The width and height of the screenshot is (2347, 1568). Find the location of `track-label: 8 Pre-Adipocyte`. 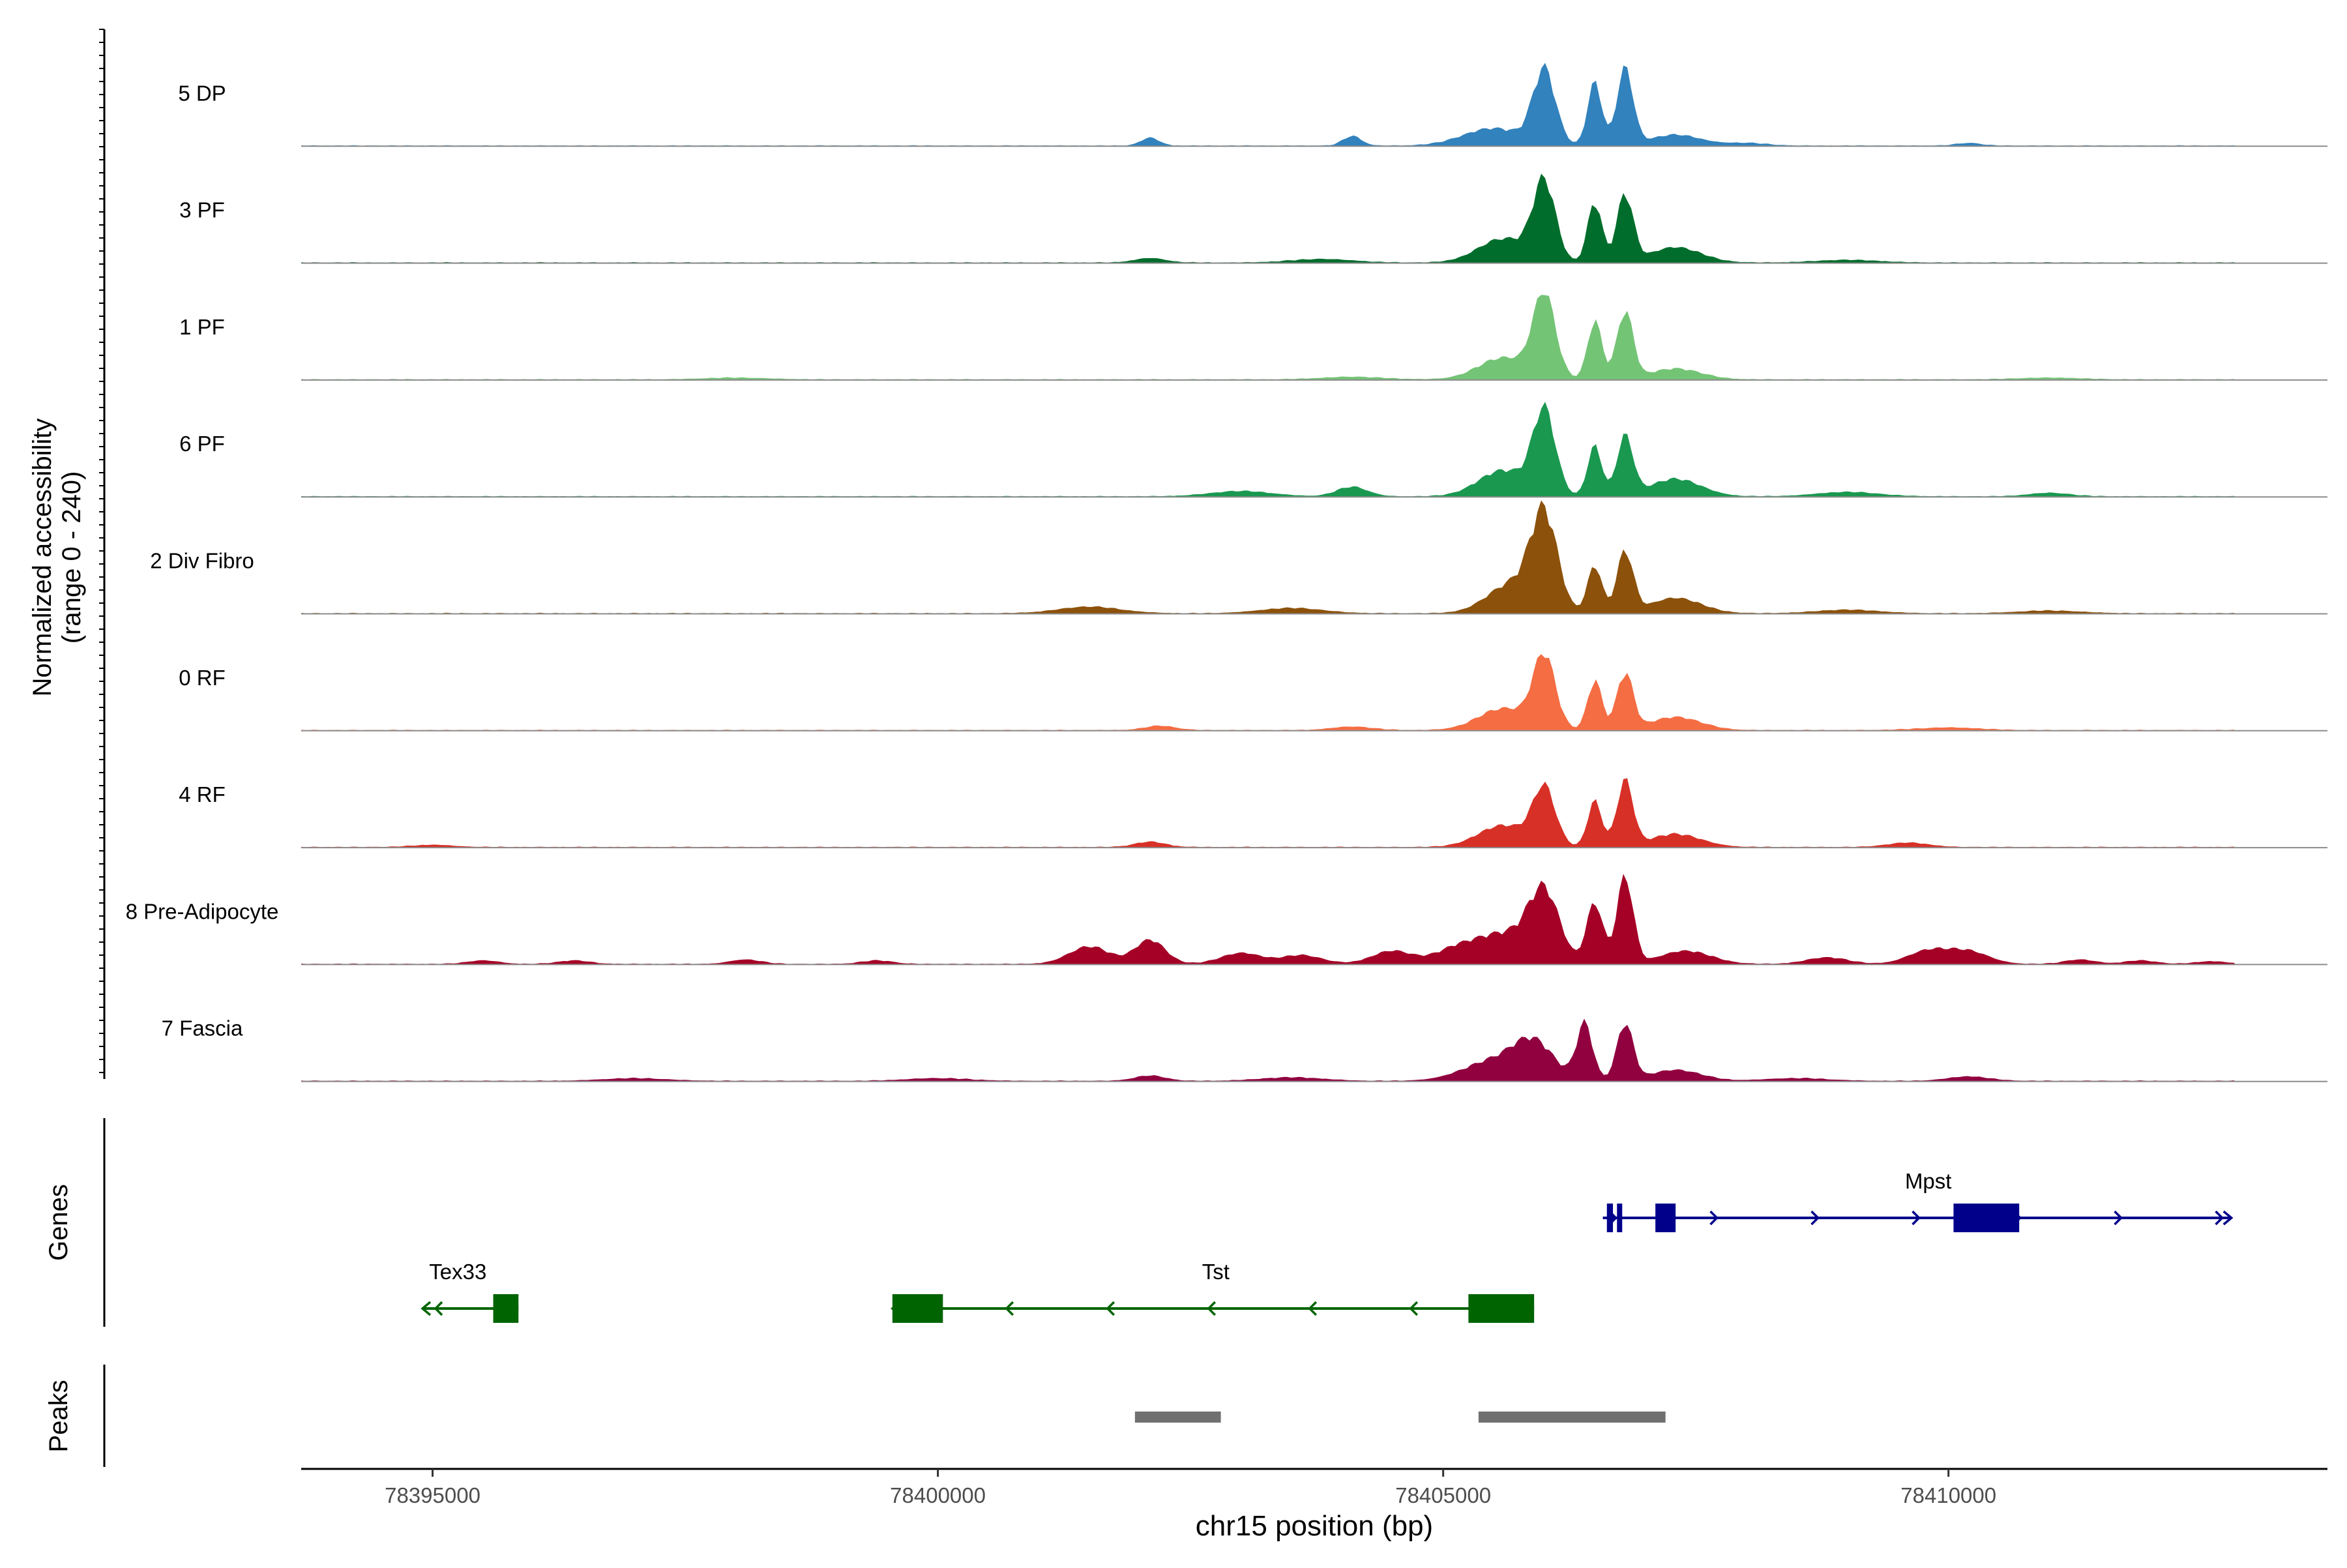

track-label: 8 Pre-Adipocyte is located at coordinates (202, 911).